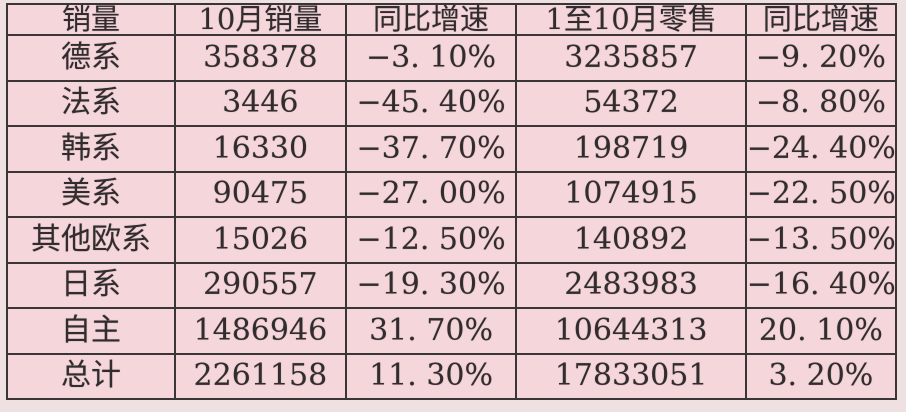  I want to click on value-cell: 17833051, so click(631, 376).